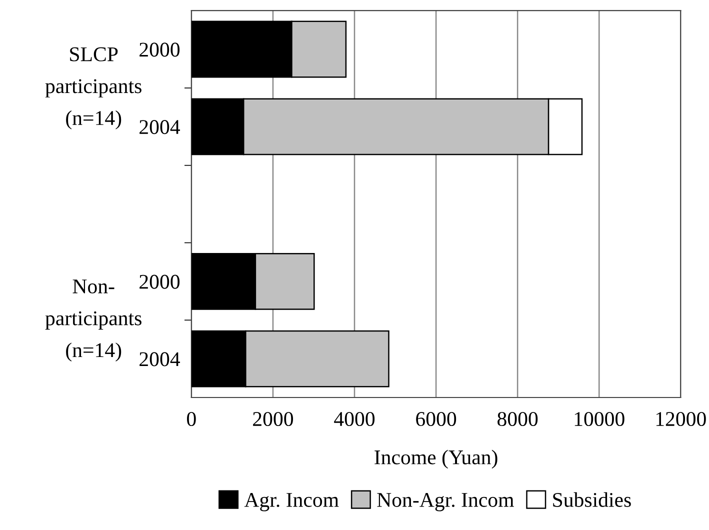 The image size is (709, 530). Describe the element at coordinates (599, 419) in the screenshot. I see `x-tick-label: 10000` at that location.